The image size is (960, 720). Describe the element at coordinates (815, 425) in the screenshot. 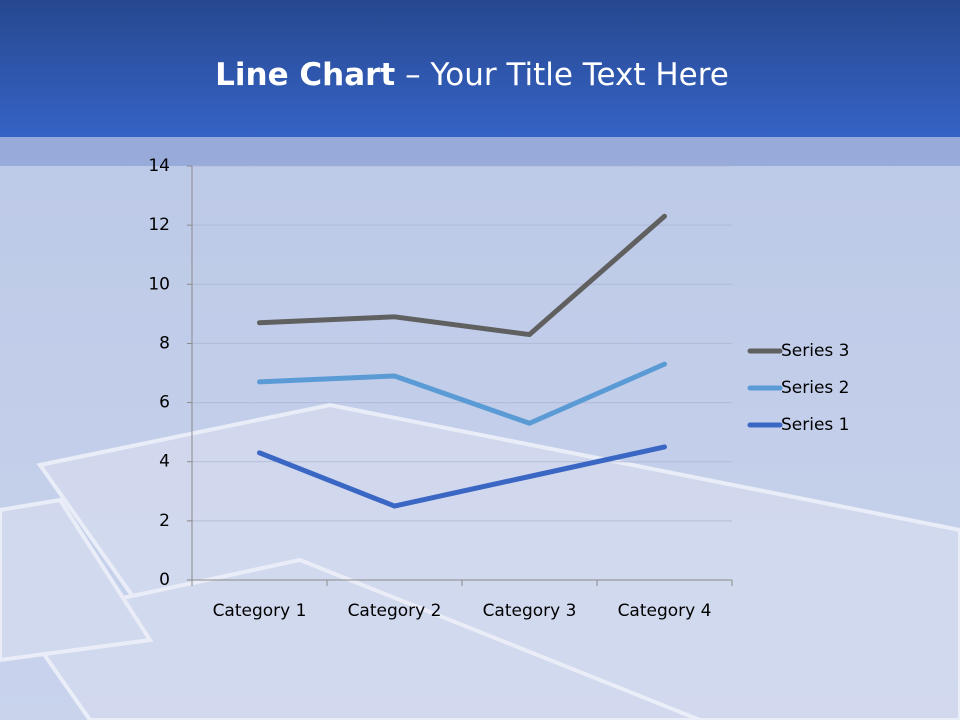

I see `legend-label: Series 1` at that location.